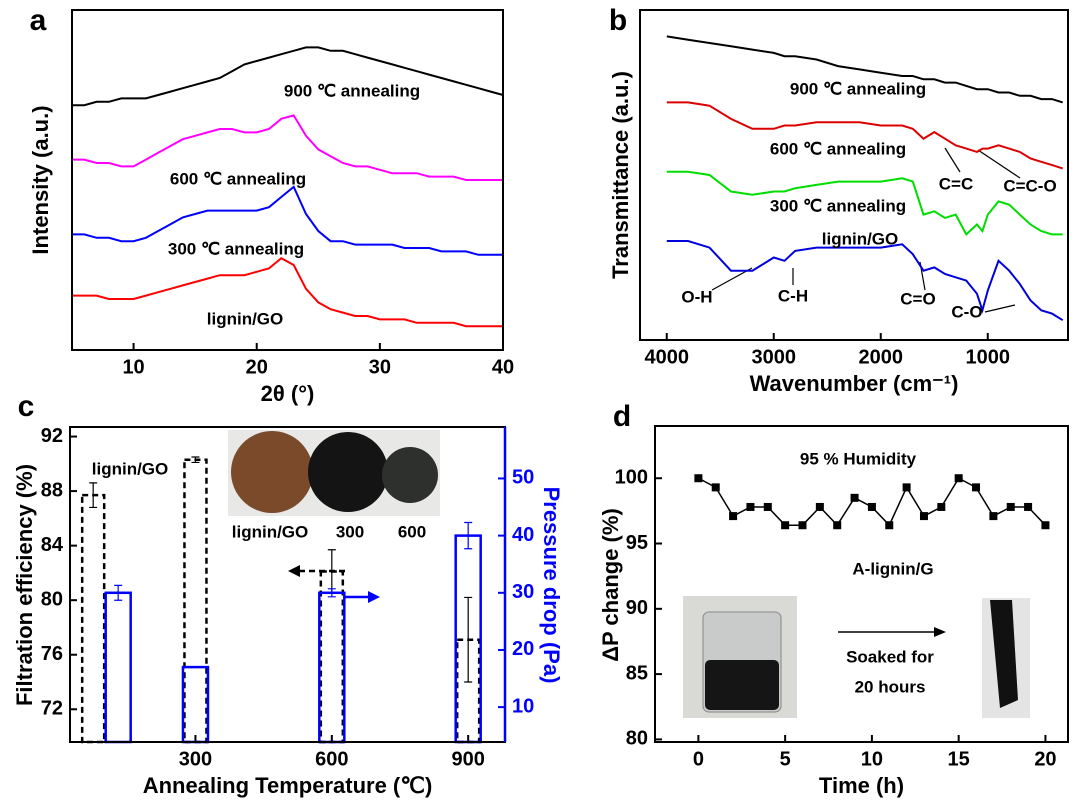  Describe the element at coordinates (740, 657) in the screenshot. I see `photo-beaker` at that location.